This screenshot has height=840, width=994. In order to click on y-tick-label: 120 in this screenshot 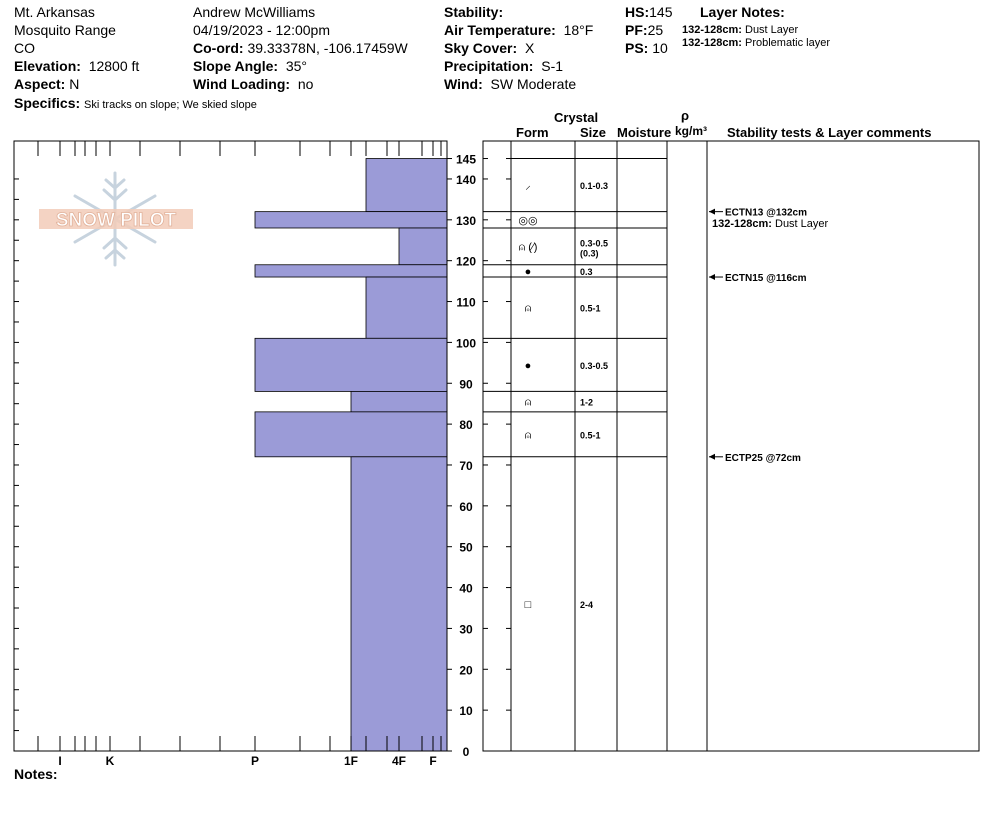, I will do `click(466, 262)`.